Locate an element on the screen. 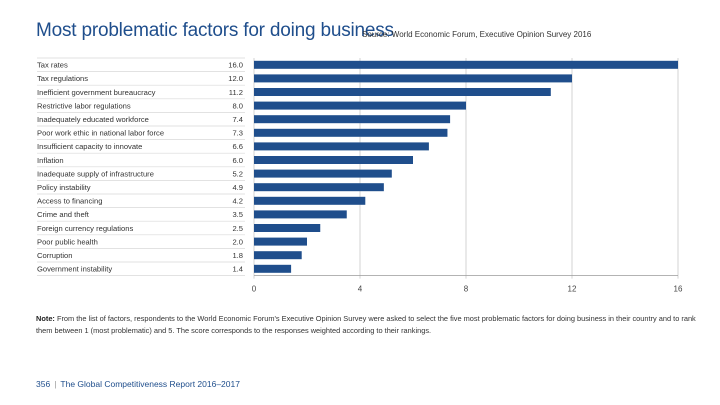  note-label: Note: is located at coordinates (45, 318).